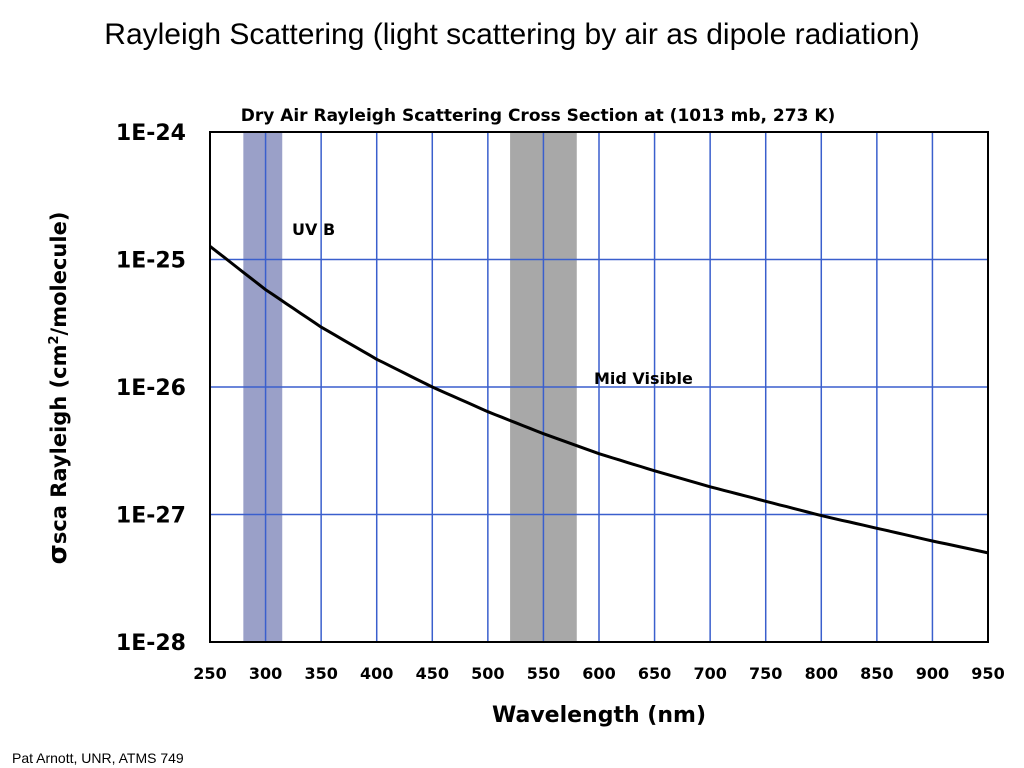  Describe the element at coordinates (151, 516) in the screenshot. I see `y-tick-label: 1E-27` at that location.